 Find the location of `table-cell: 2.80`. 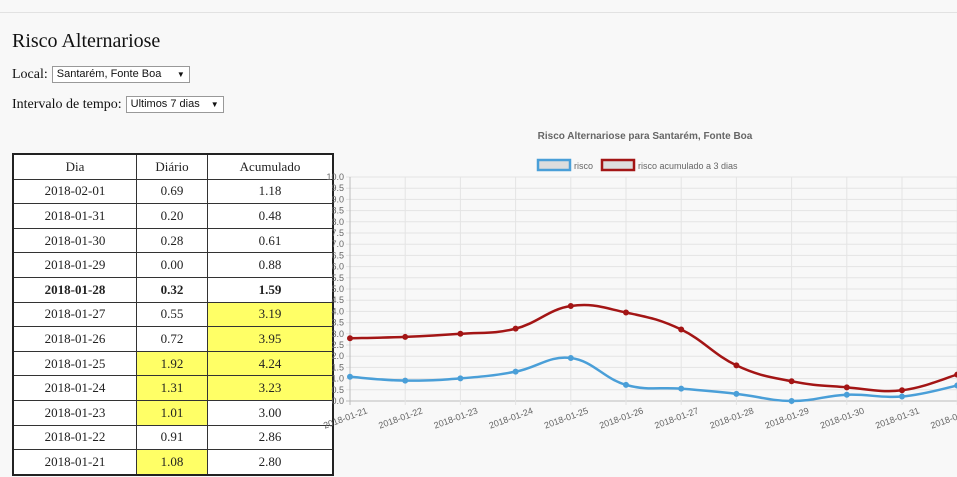

table-cell: 2.80 is located at coordinates (270, 462).